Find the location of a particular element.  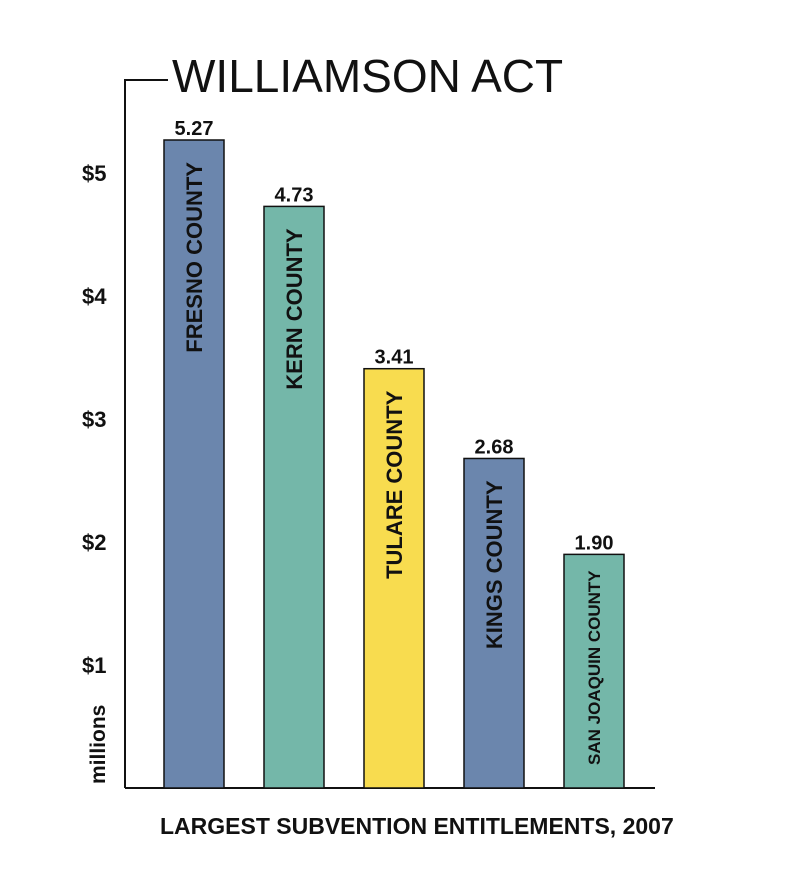

y-tick-label: $1 is located at coordinates (94, 665).